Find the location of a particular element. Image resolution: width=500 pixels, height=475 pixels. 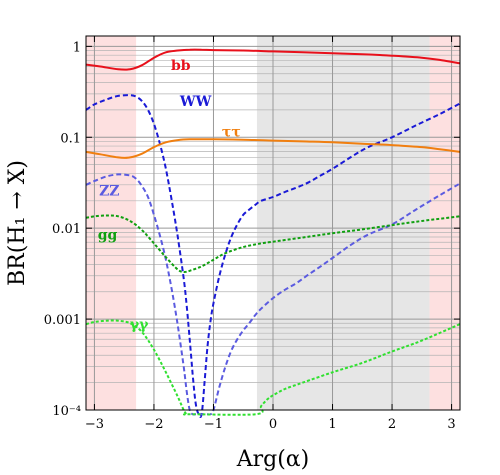

series-label-gg: gg is located at coordinates (108, 236).